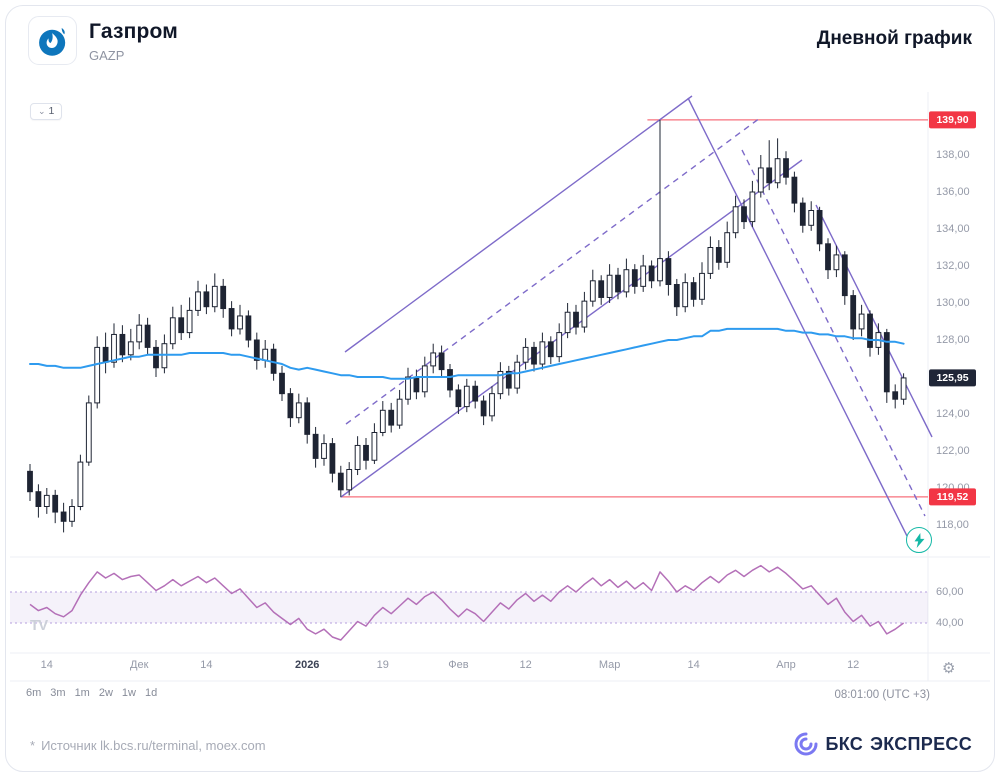 The image size is (1000, 777). What do you see at coordinates (953, 303) in the screenshot?
I see `svg-text: 130,00` at bounding box center [953, 303].